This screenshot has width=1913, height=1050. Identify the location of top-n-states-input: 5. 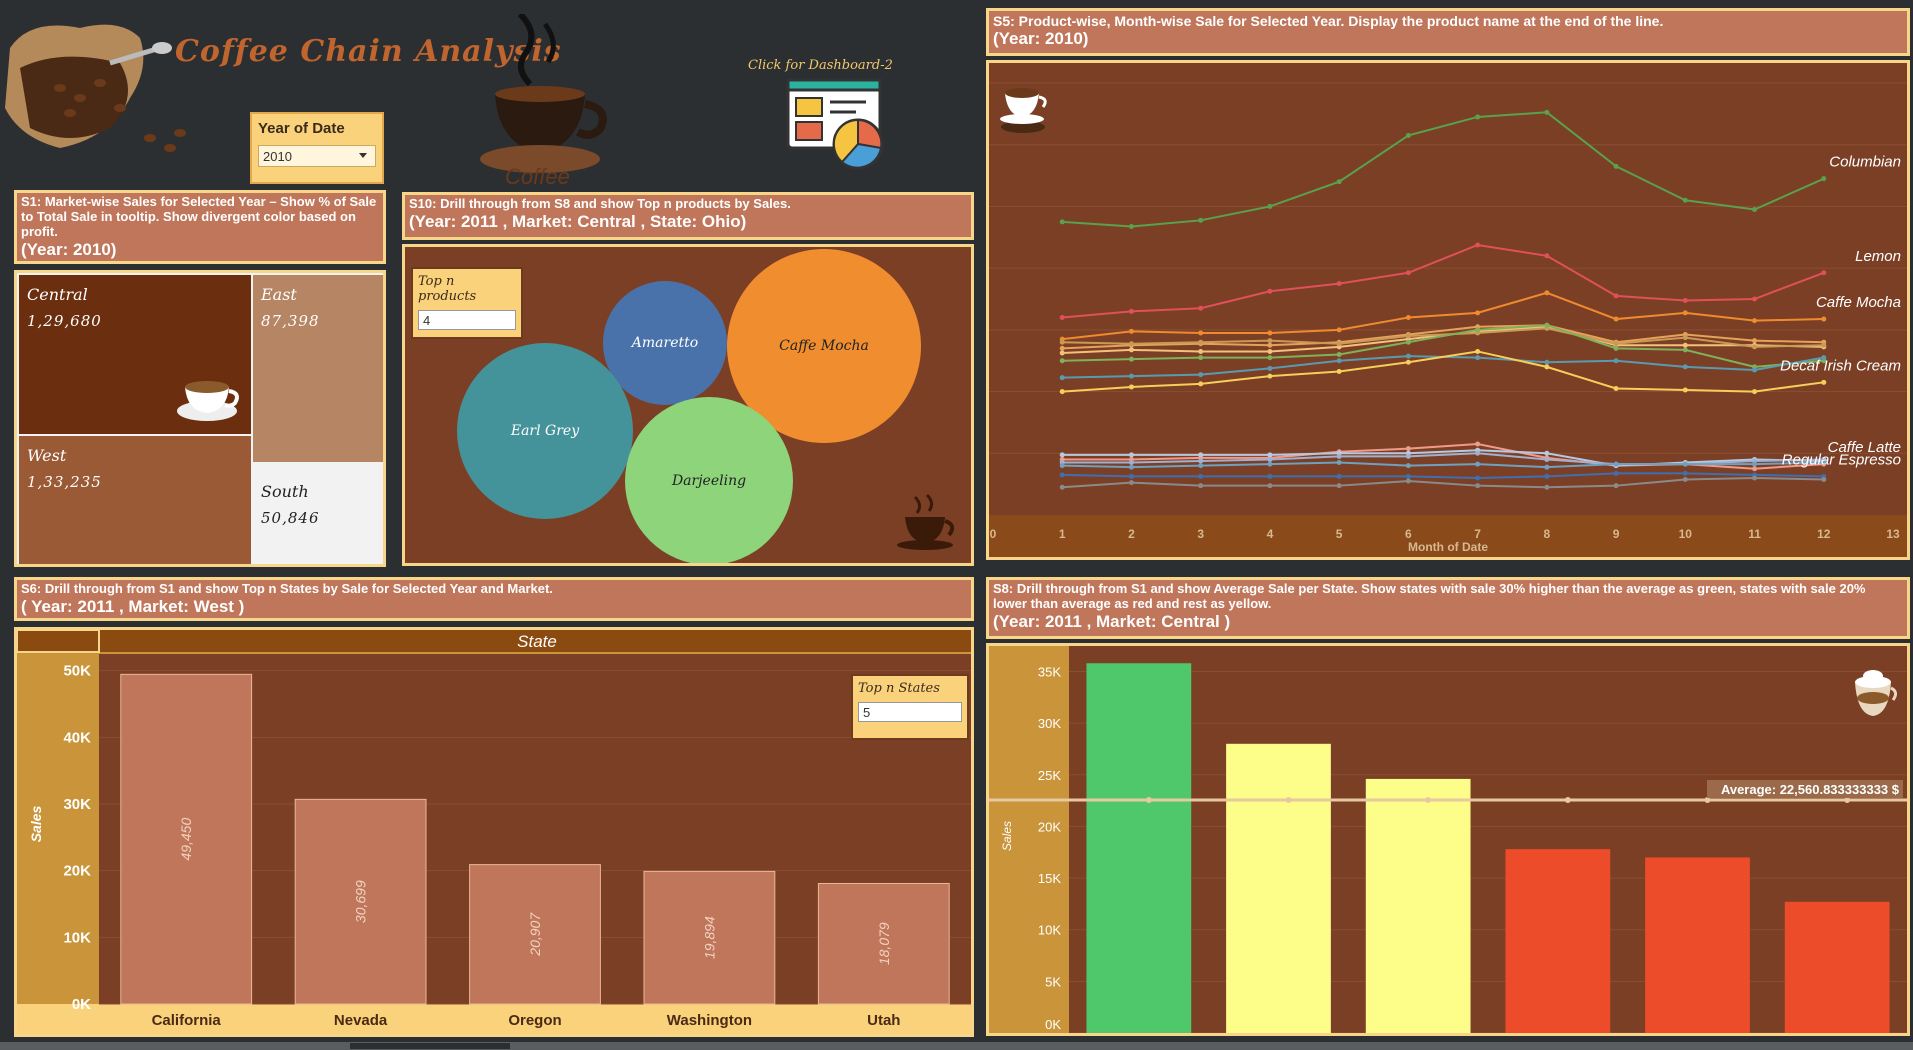
(910, 712).